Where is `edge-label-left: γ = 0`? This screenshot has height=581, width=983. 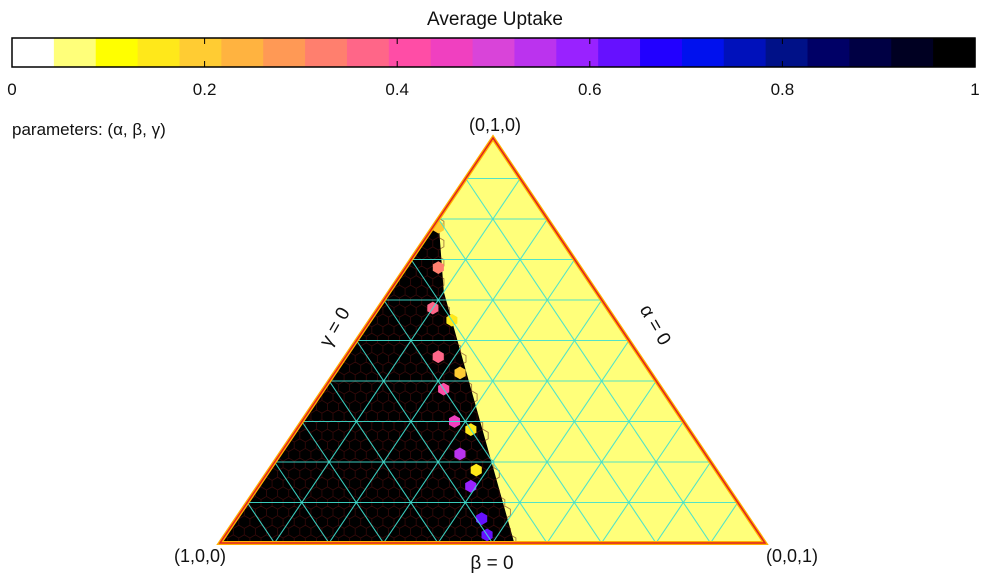
edge-label-left: γ = 0 is located at coordinates (335, 327).